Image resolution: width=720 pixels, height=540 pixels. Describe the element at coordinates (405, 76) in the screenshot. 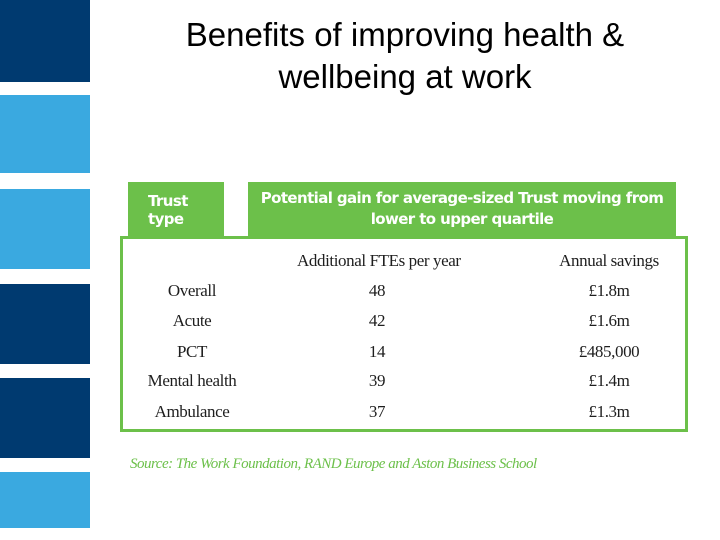

I see `title-line-2: wellbeing at work` at that location.